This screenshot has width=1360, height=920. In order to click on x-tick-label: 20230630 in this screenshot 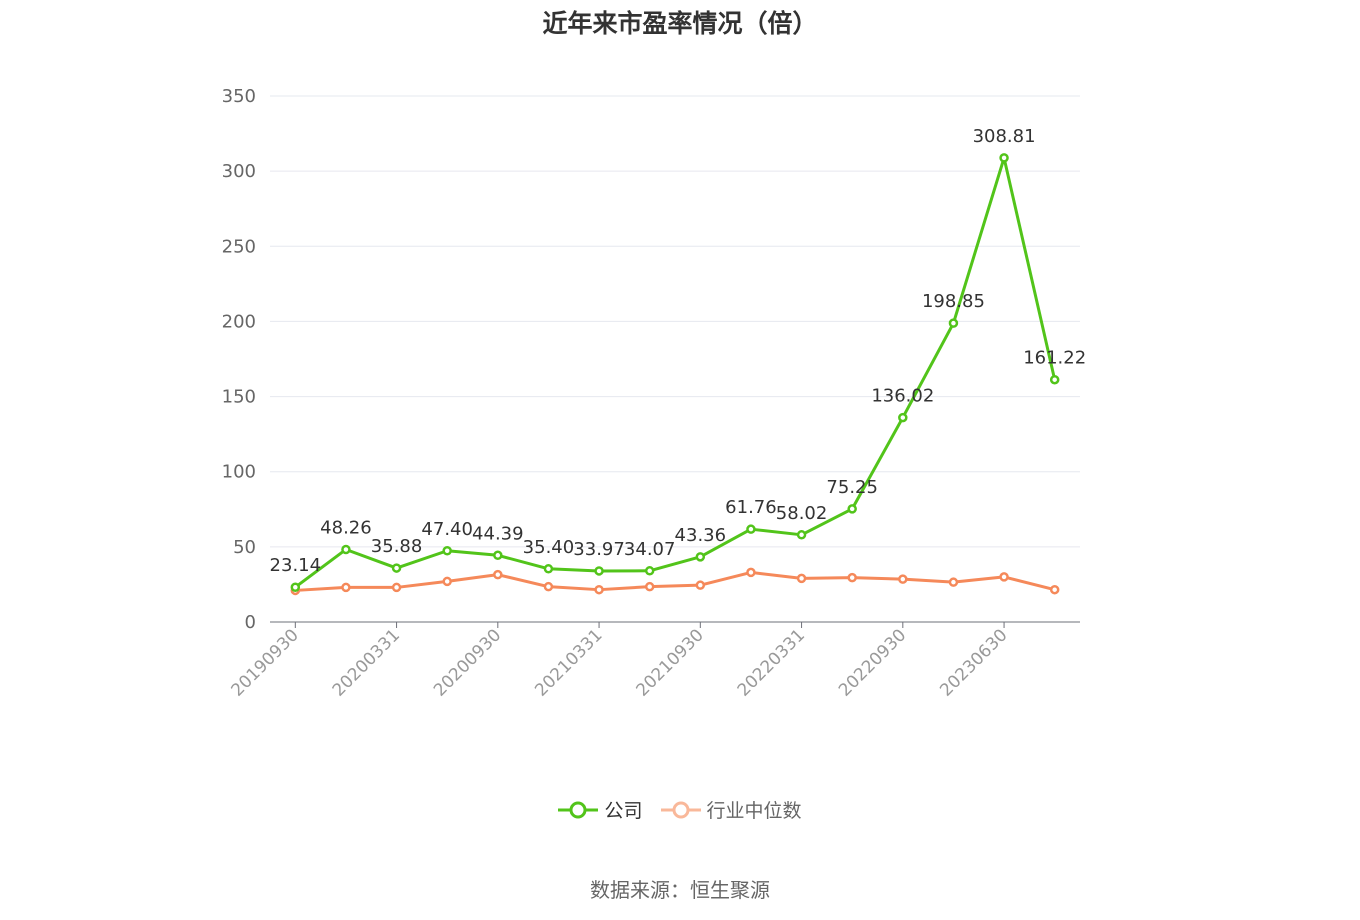, I will do `click(973, 662)`.